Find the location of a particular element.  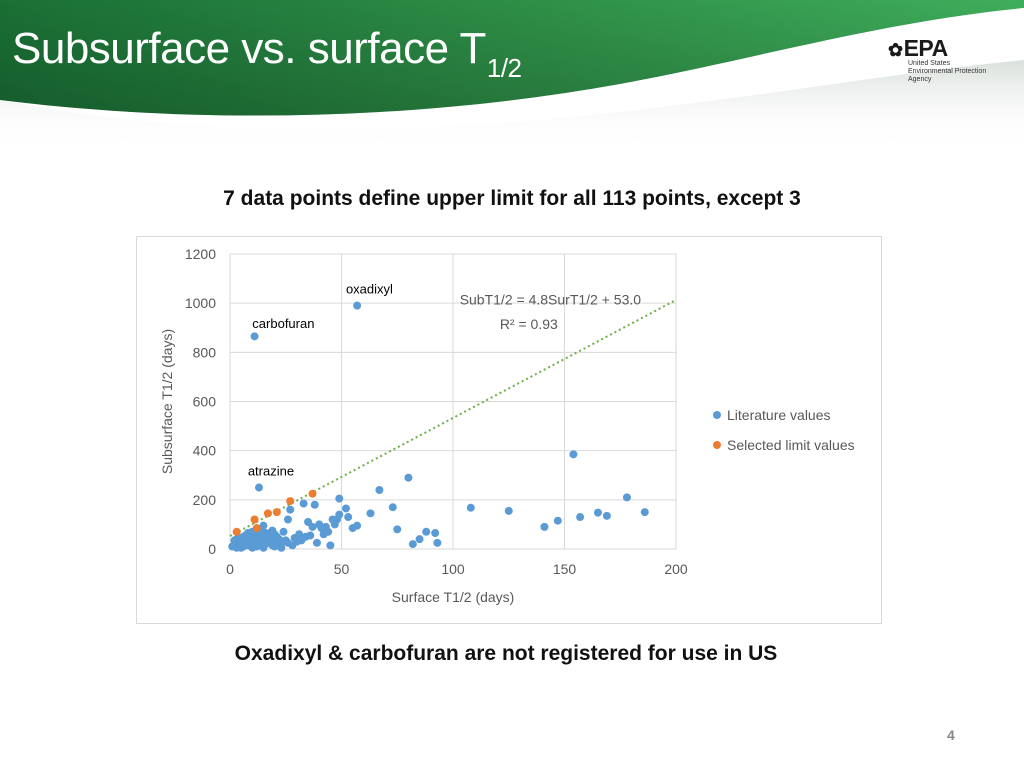

title-main: Subsurface vs. surface T is located at coordinates (249, 48).